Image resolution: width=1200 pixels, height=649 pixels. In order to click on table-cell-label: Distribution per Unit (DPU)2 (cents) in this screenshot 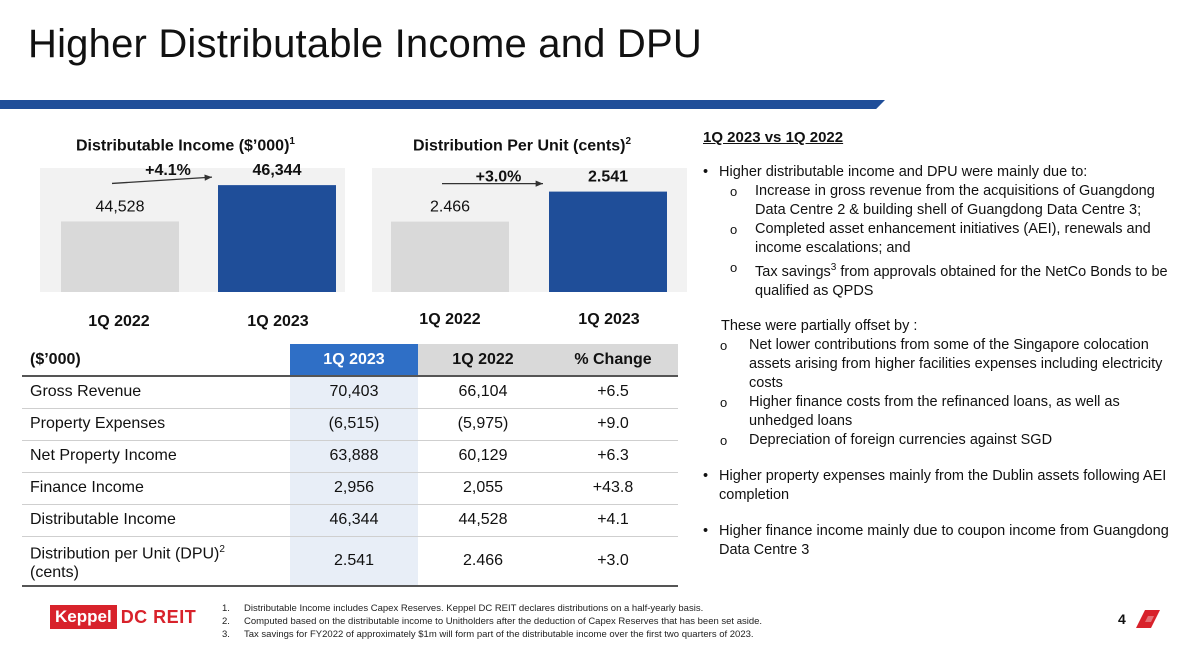, I will do `click(156, 561)`.